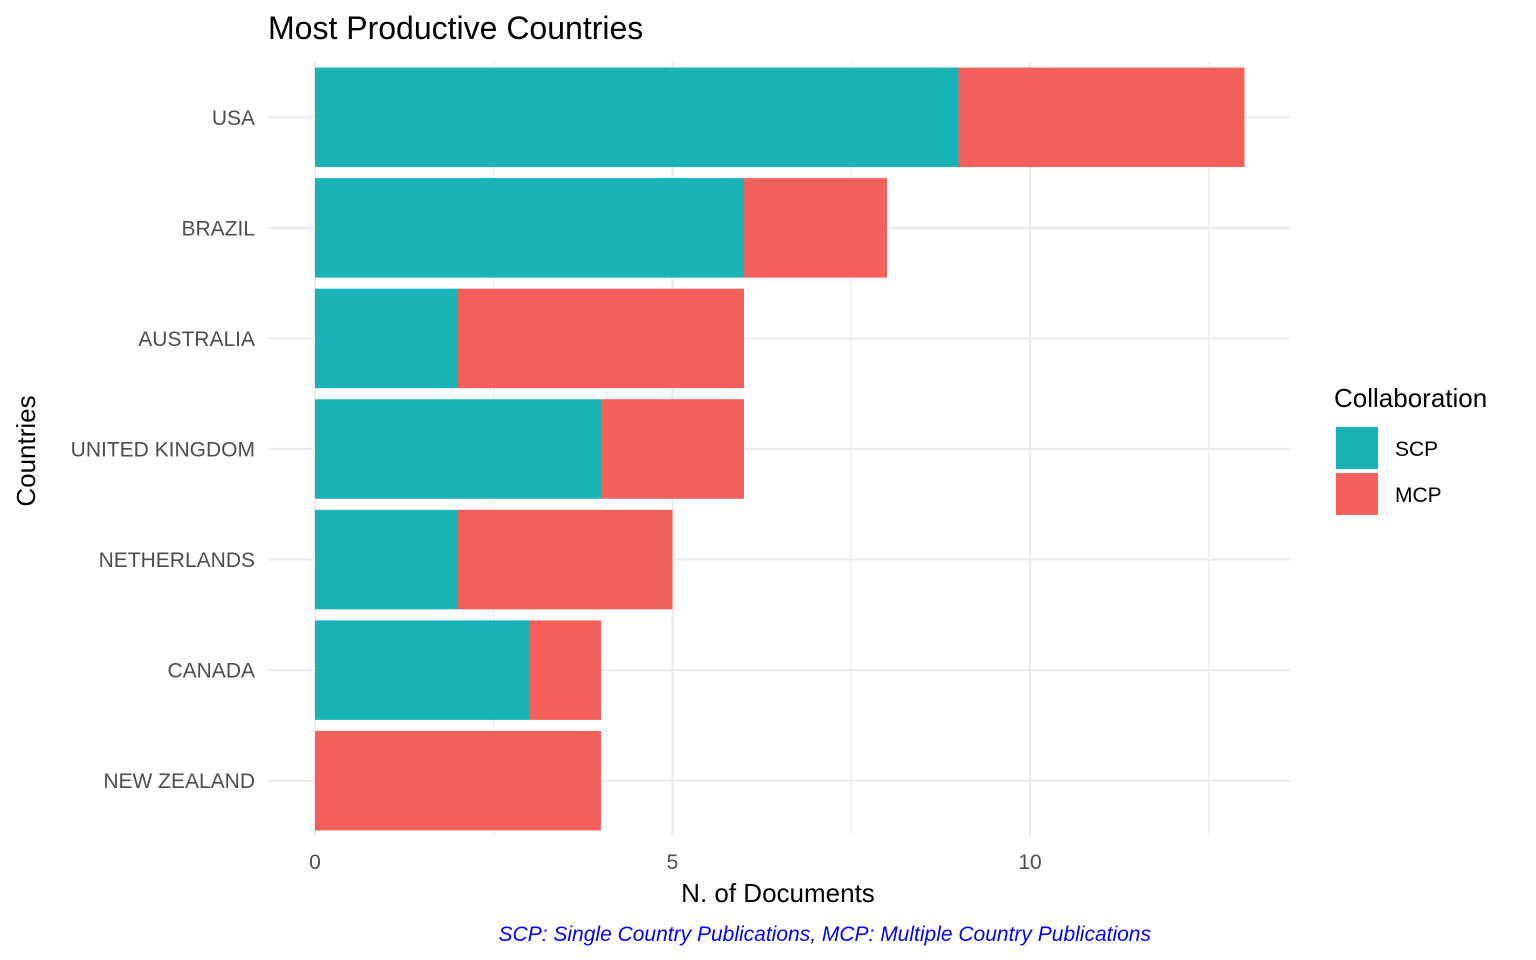 The image size is (1536, 960). Describe the element at coordinates (1389, 471) in the screenshot. I see `legend-items: SCP MCP` at that location.